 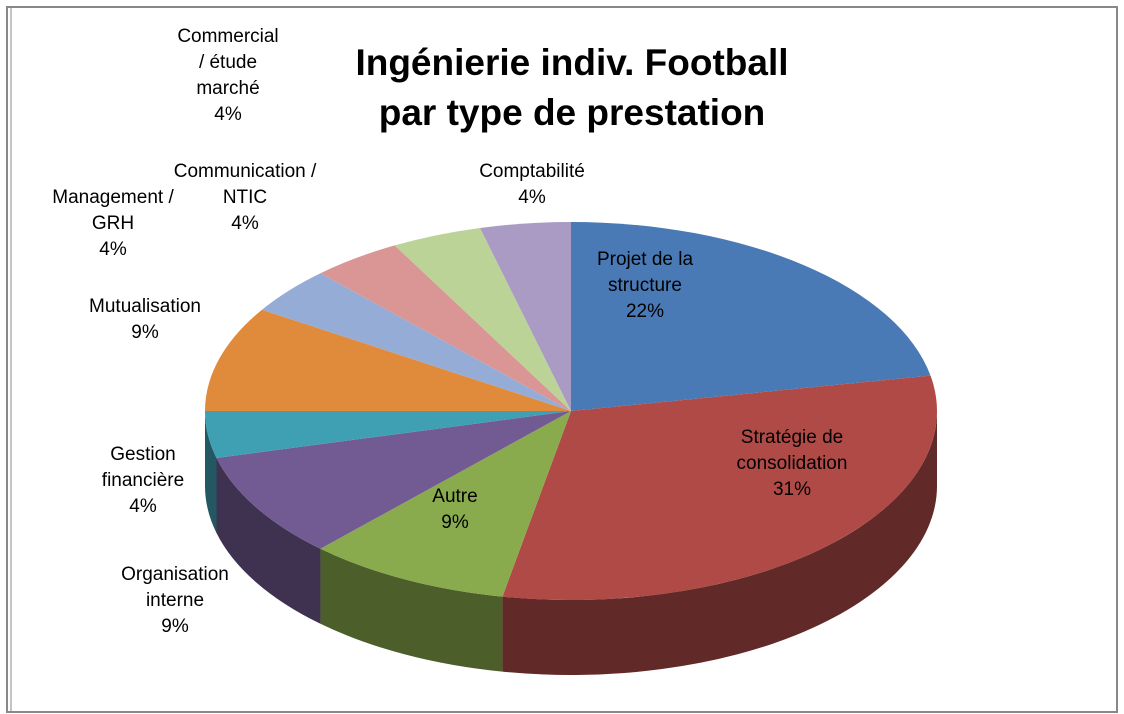 What do you see at coordinates (175, 587) in the screenshot?
I see `category-name: Organisation interne` at bounding box center [175, 587].